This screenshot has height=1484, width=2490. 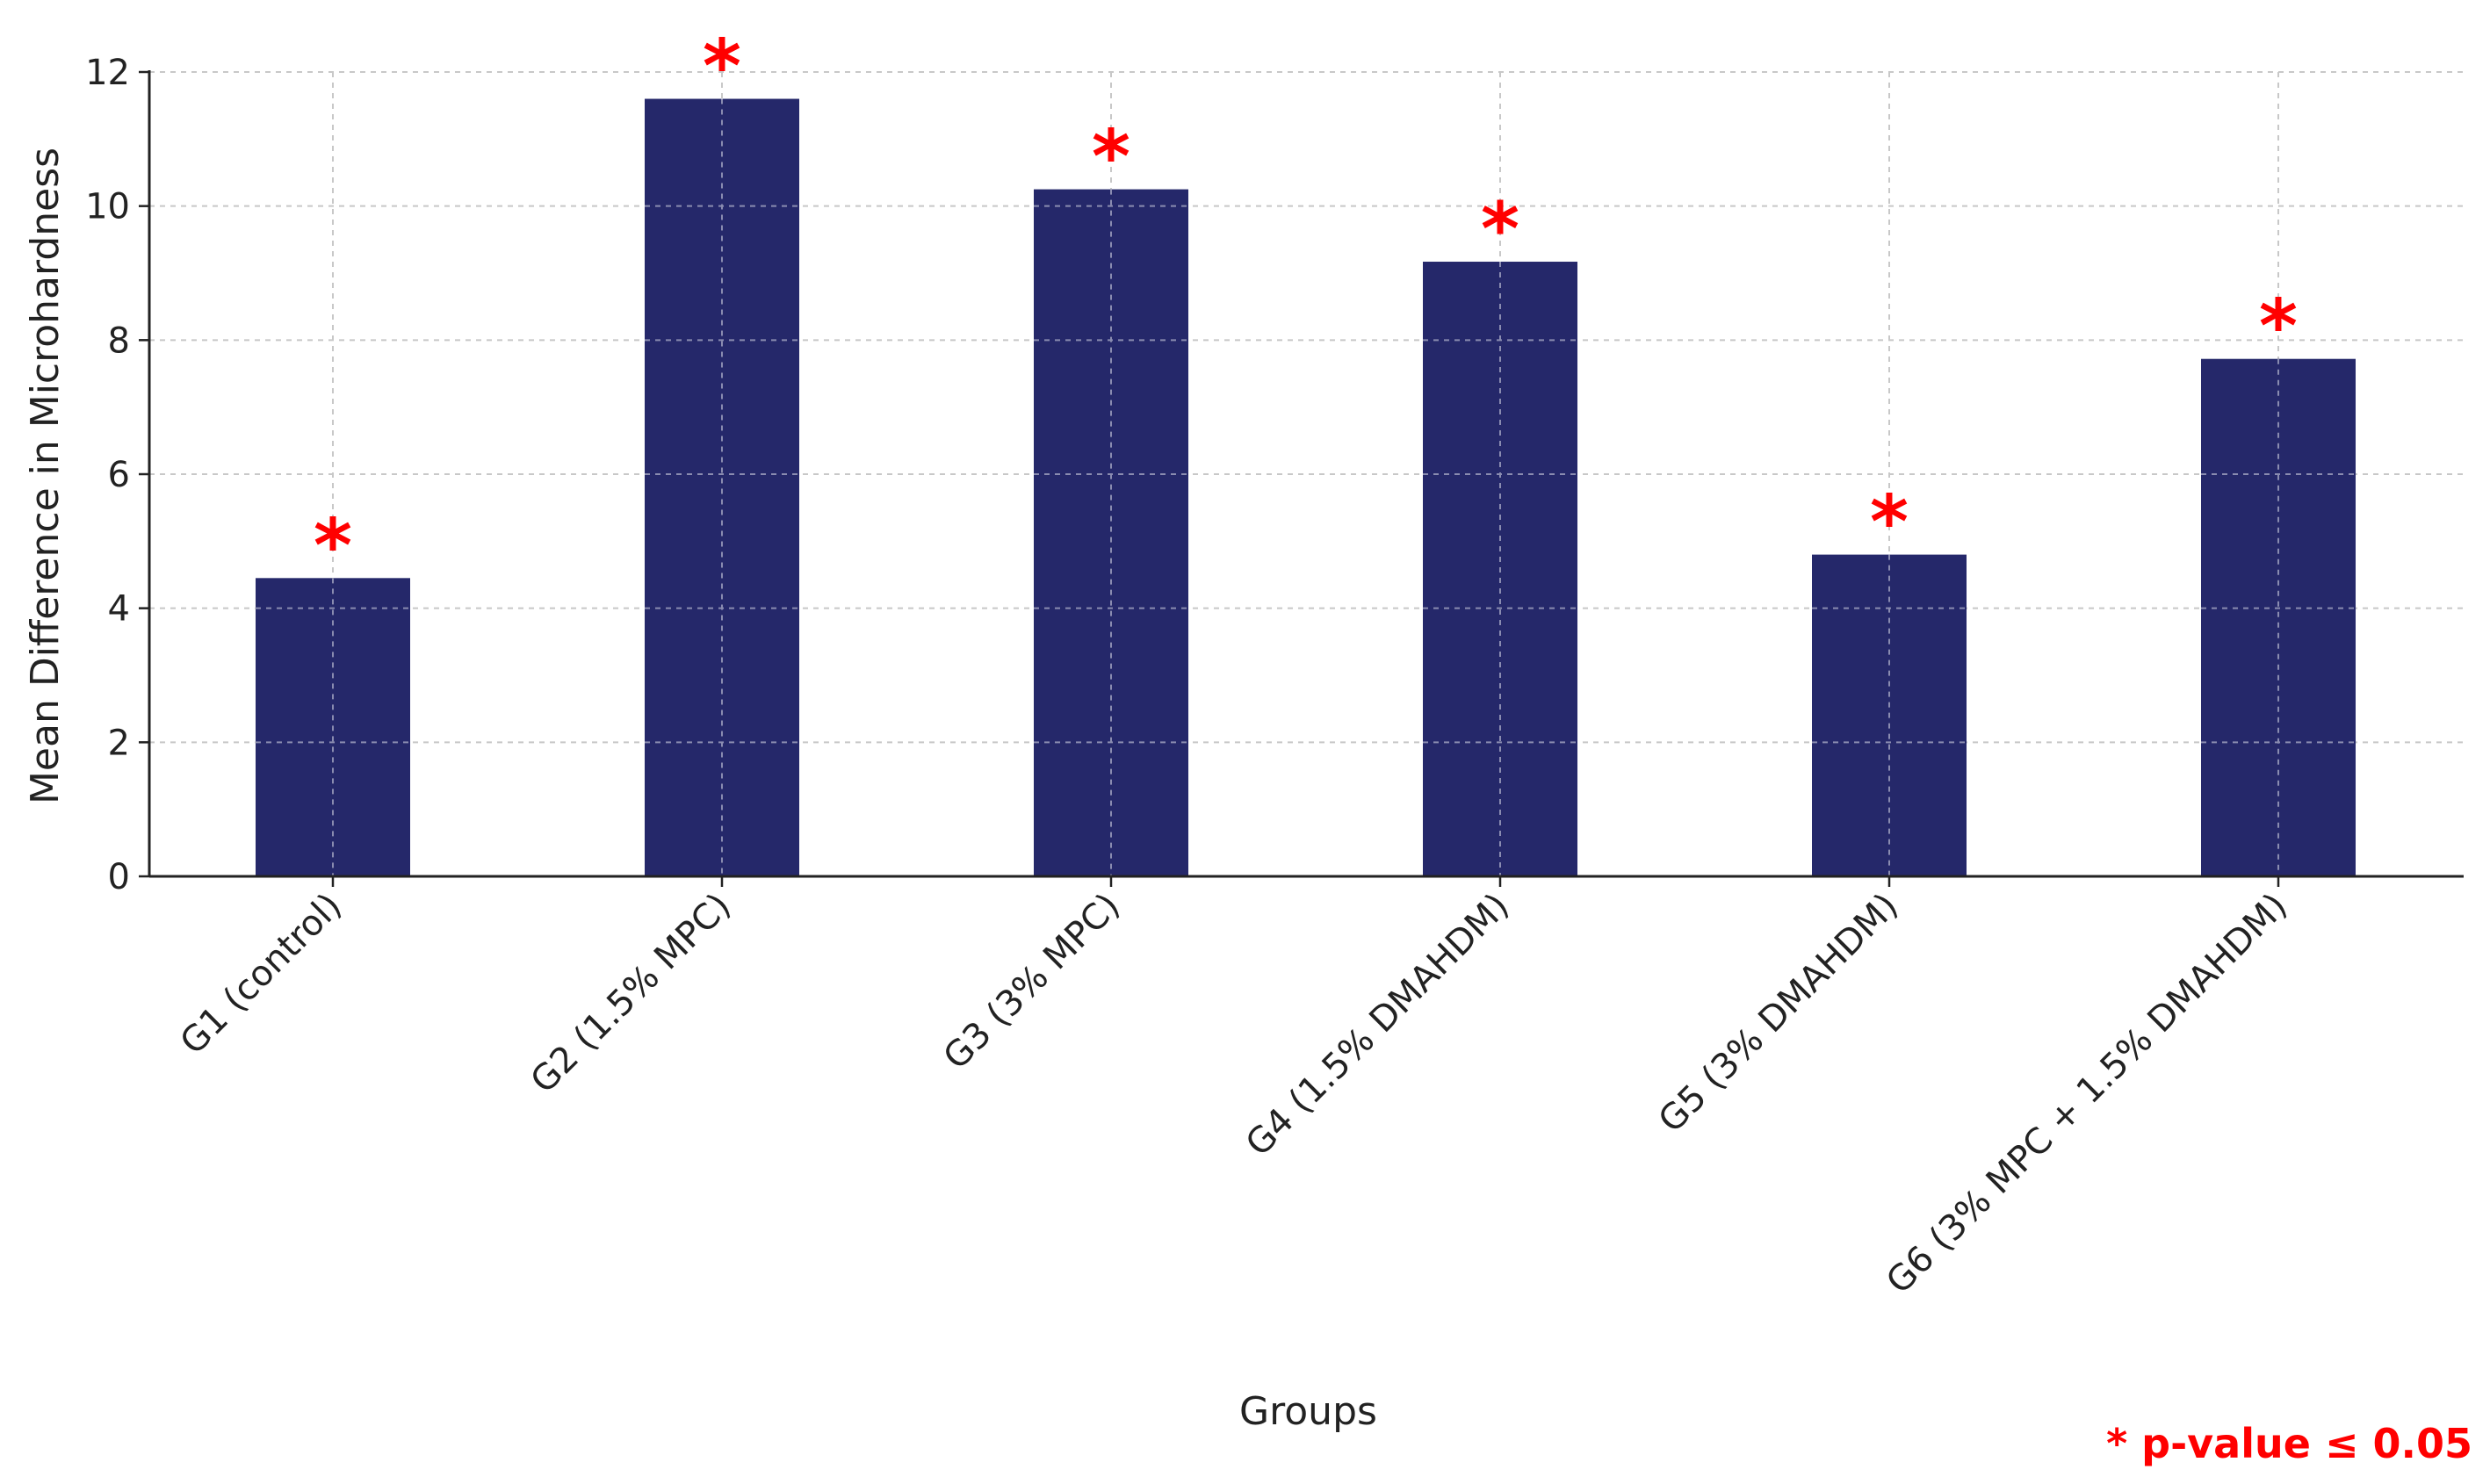 What do you see at coordinates (119, 341) in the screenshot?
I see `y-tick-label: 8` at bounding box center [119, 341].